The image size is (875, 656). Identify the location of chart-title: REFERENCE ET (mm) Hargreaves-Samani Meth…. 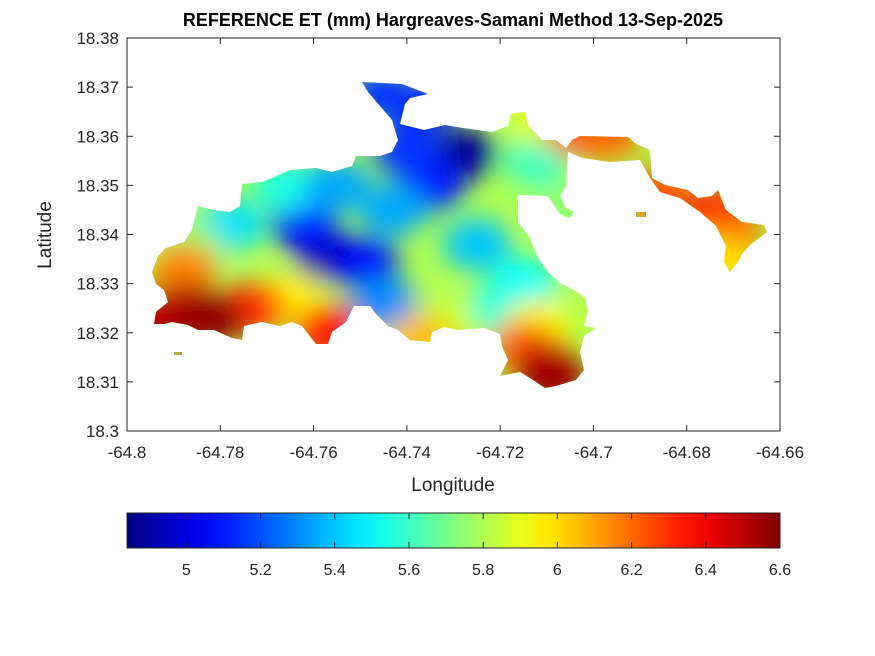
(453, 20).